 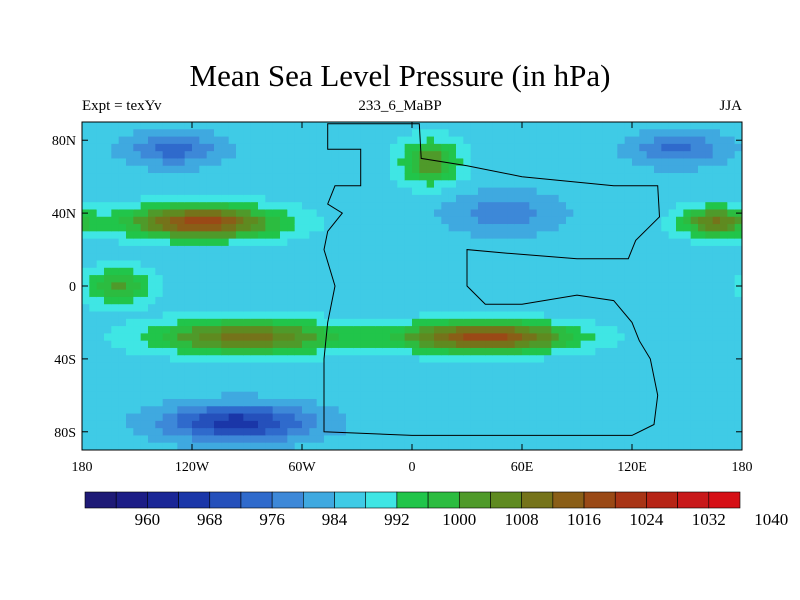 I want to click on y-tick-label: 80N, so click(x=64, y=141).